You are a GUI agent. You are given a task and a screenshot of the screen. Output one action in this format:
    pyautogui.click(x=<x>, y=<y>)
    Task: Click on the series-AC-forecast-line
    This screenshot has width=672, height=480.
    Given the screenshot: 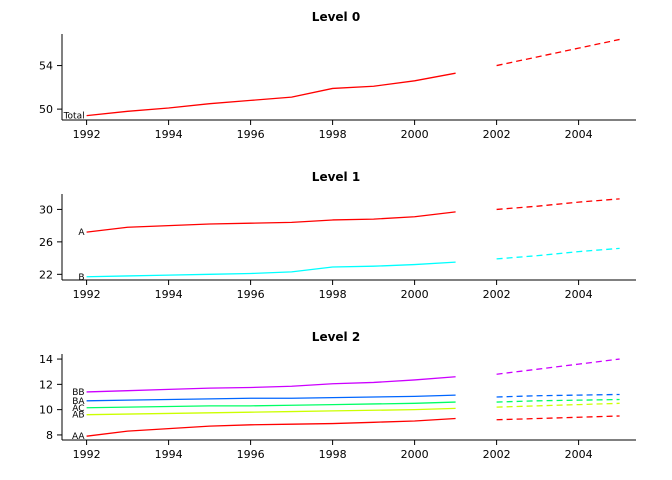 What is the action you would take?
    pyautogui.click(x=558, y=400)
    